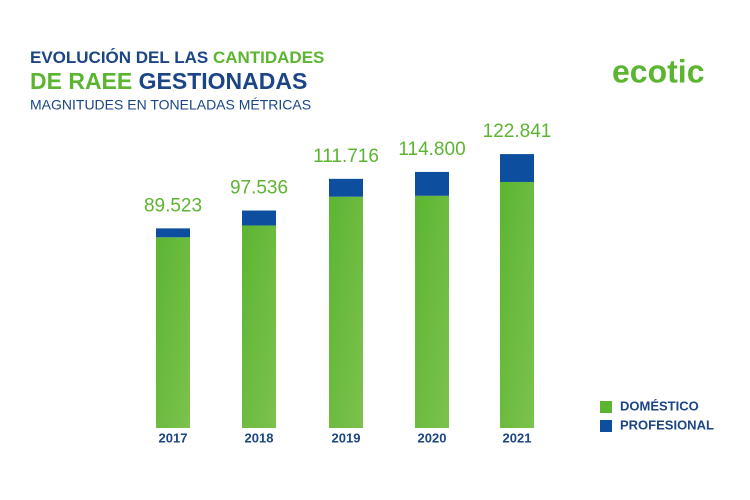  Describe the element at coordinates (173, 205) in the screenshot. I see `total-label: 89.523` at that location.